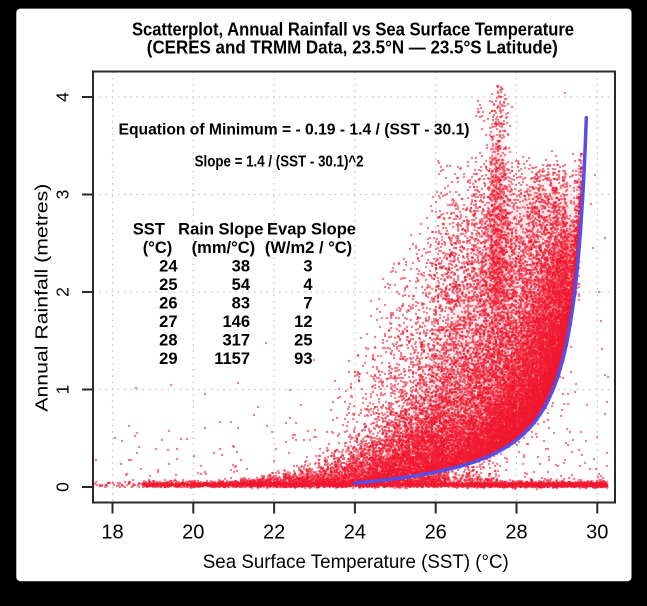 This screenshot has height=606, width=647. Describe the element at coordinates (241, 267) in the screenshot. I see `svg-text: 38` at that location.